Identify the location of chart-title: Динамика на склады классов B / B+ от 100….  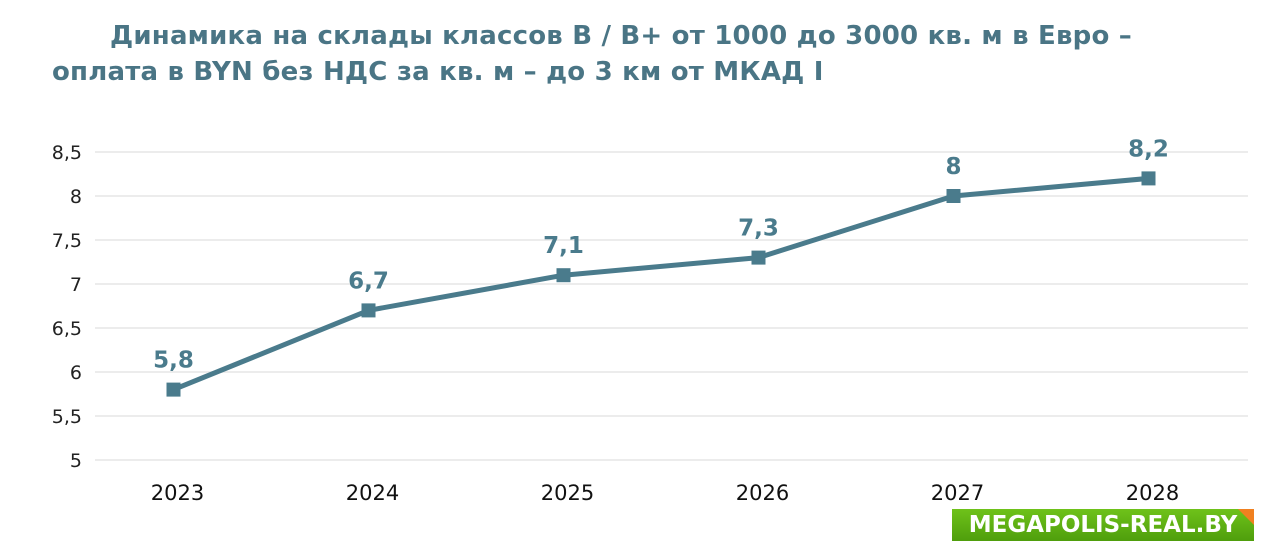
(657, 54).